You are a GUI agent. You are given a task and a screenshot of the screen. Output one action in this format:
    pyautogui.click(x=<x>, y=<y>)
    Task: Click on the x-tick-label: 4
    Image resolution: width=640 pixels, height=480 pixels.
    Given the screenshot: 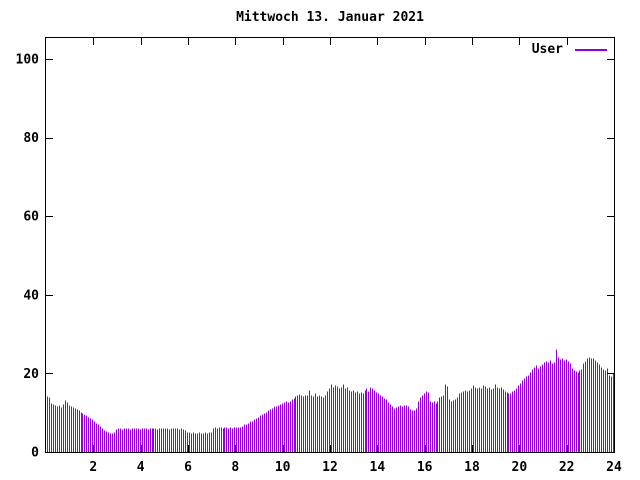 What is the action you would take?
    pyautogui.click(x=141, y=467)
    